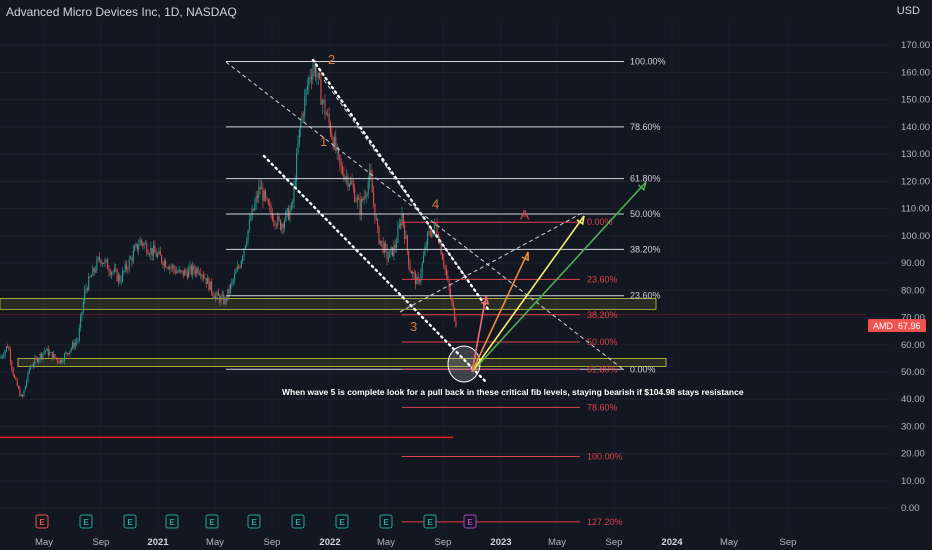 Image resolution: width=932 pixels, height=550 pixels. Describe the element at coordinates (485, 300) in the screenshot. I see `arrow-pink-head` at that location.